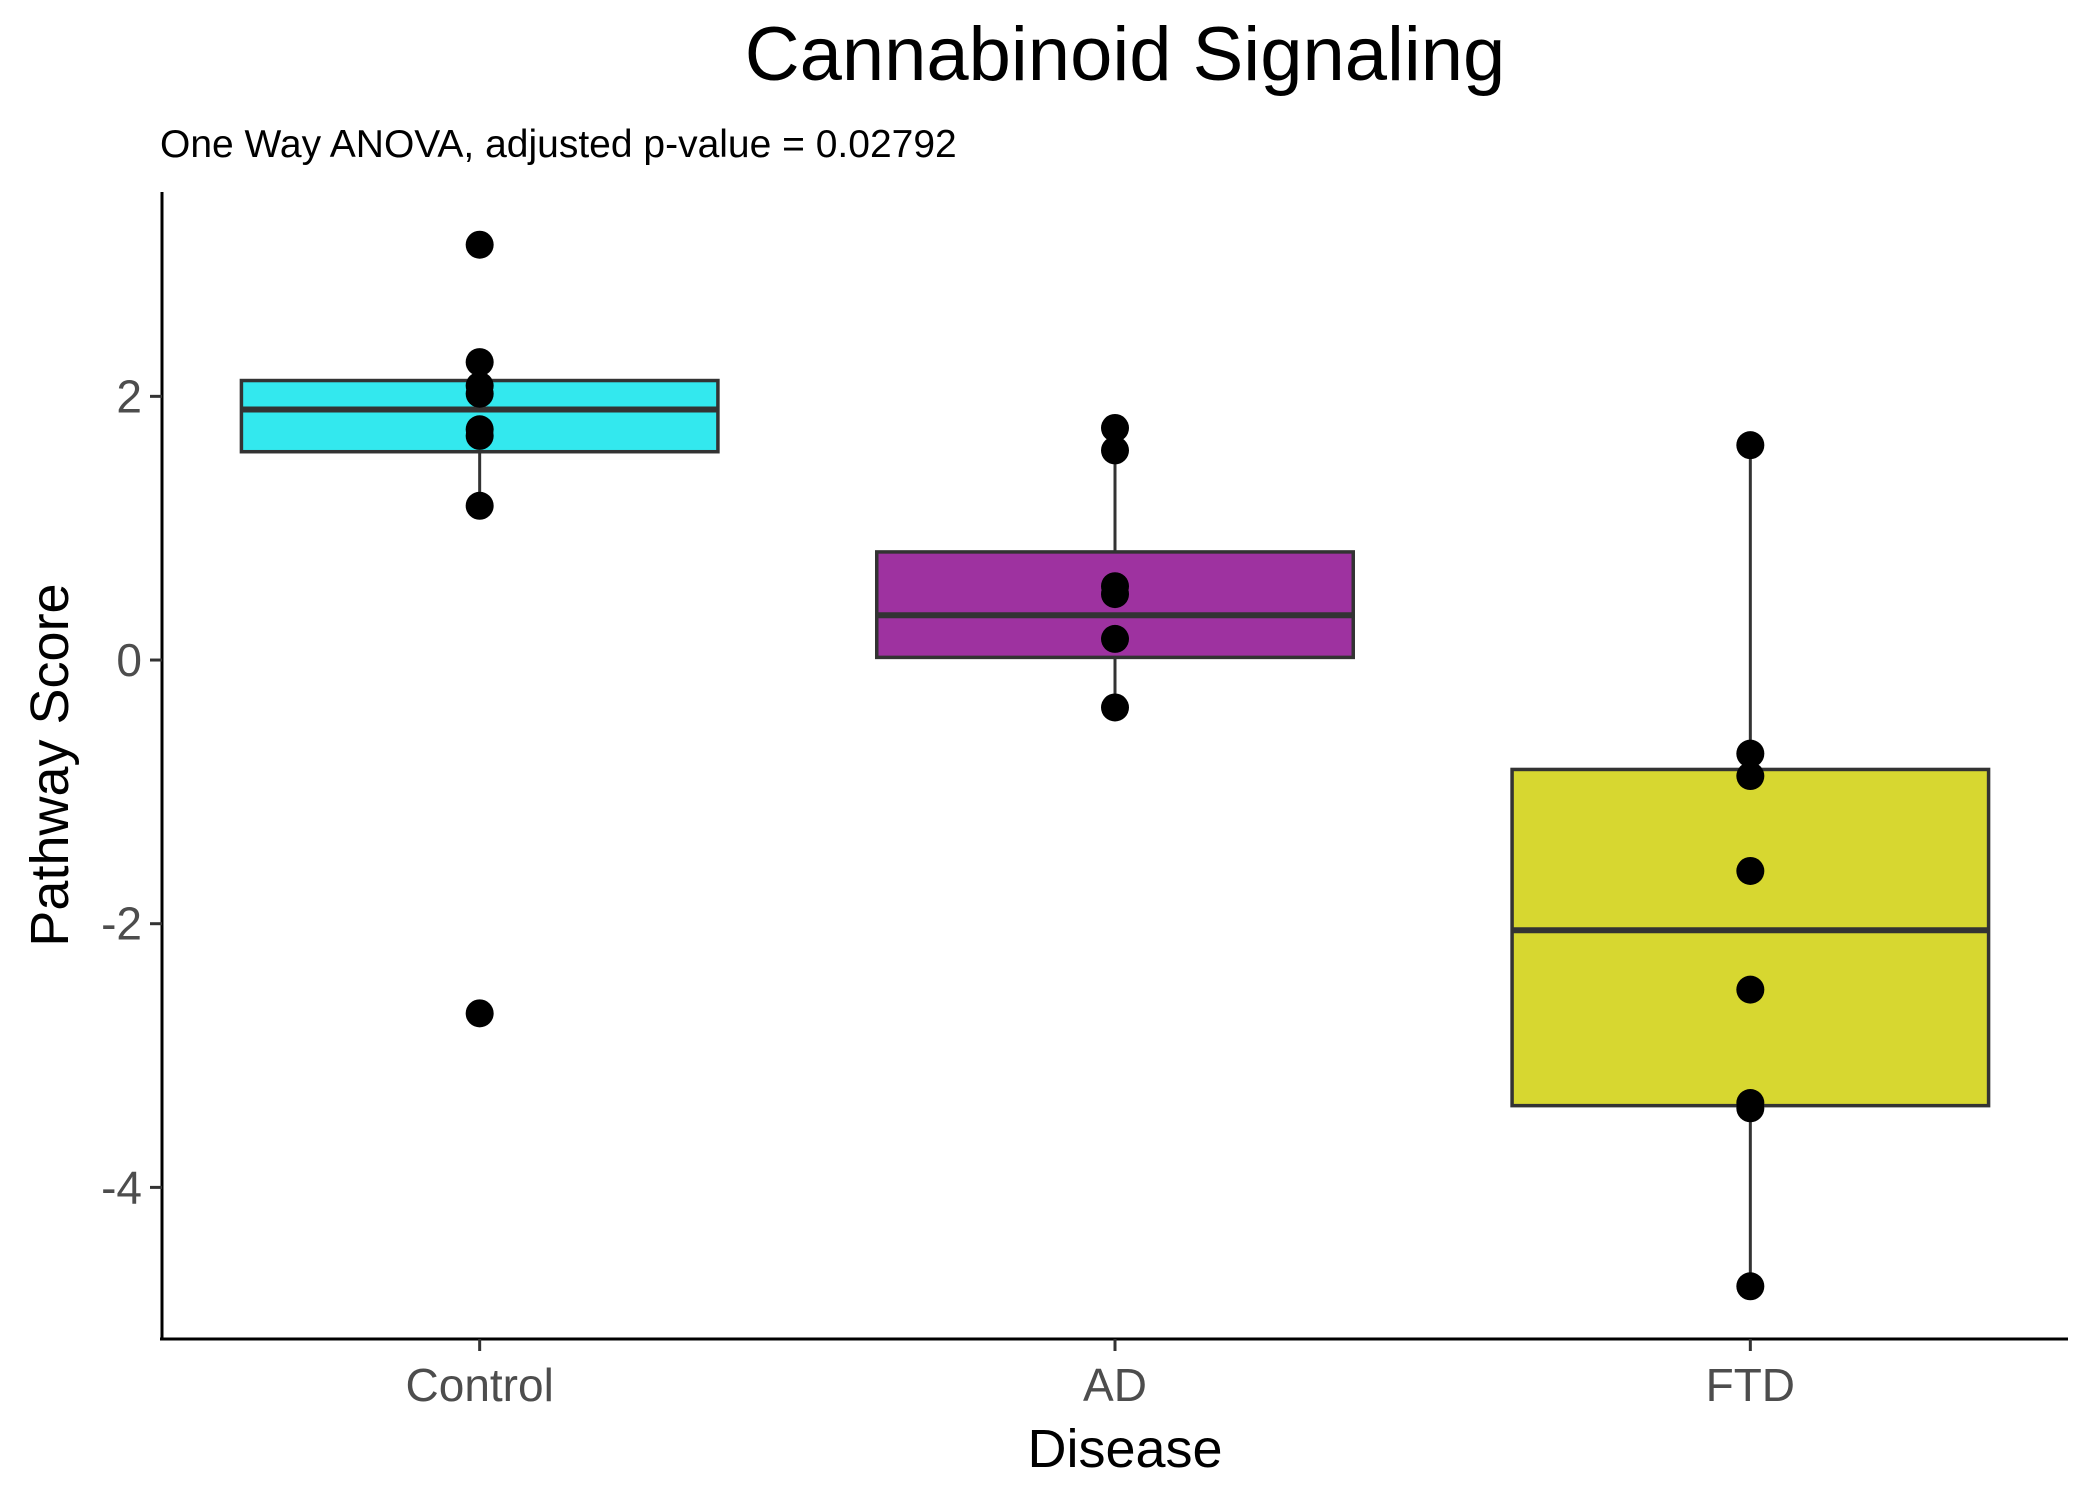 This screenshot has height=1504, width=2100. What do you see at coordinates (121, 924) in the screenshot?
I see `y-tick-label: -2` at bounding box center [121, 924].